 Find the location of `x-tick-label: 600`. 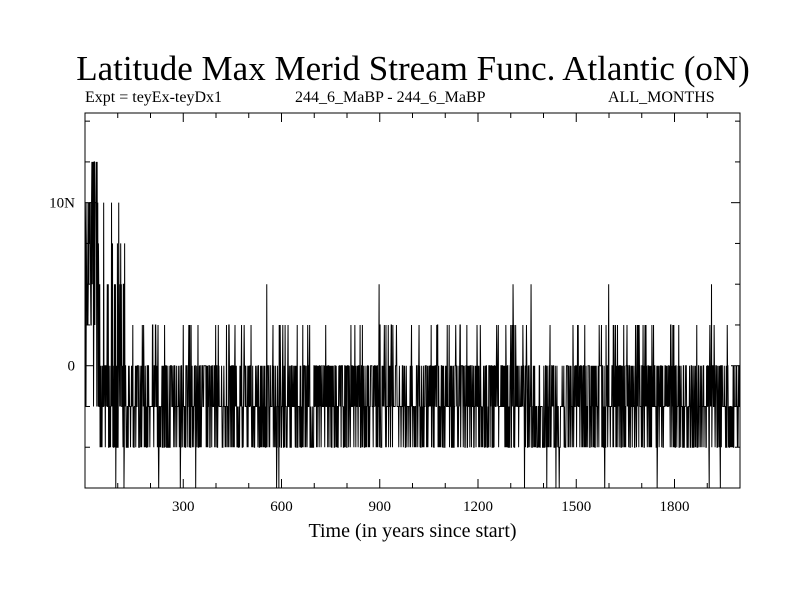

x-tick-label: 600 is located at coordinates (281, 507).